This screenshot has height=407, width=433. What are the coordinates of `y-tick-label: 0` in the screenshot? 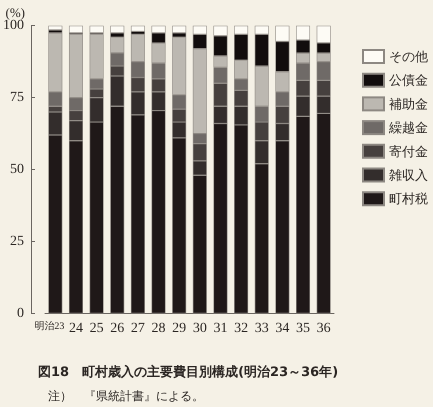 It's located at (20, 313).